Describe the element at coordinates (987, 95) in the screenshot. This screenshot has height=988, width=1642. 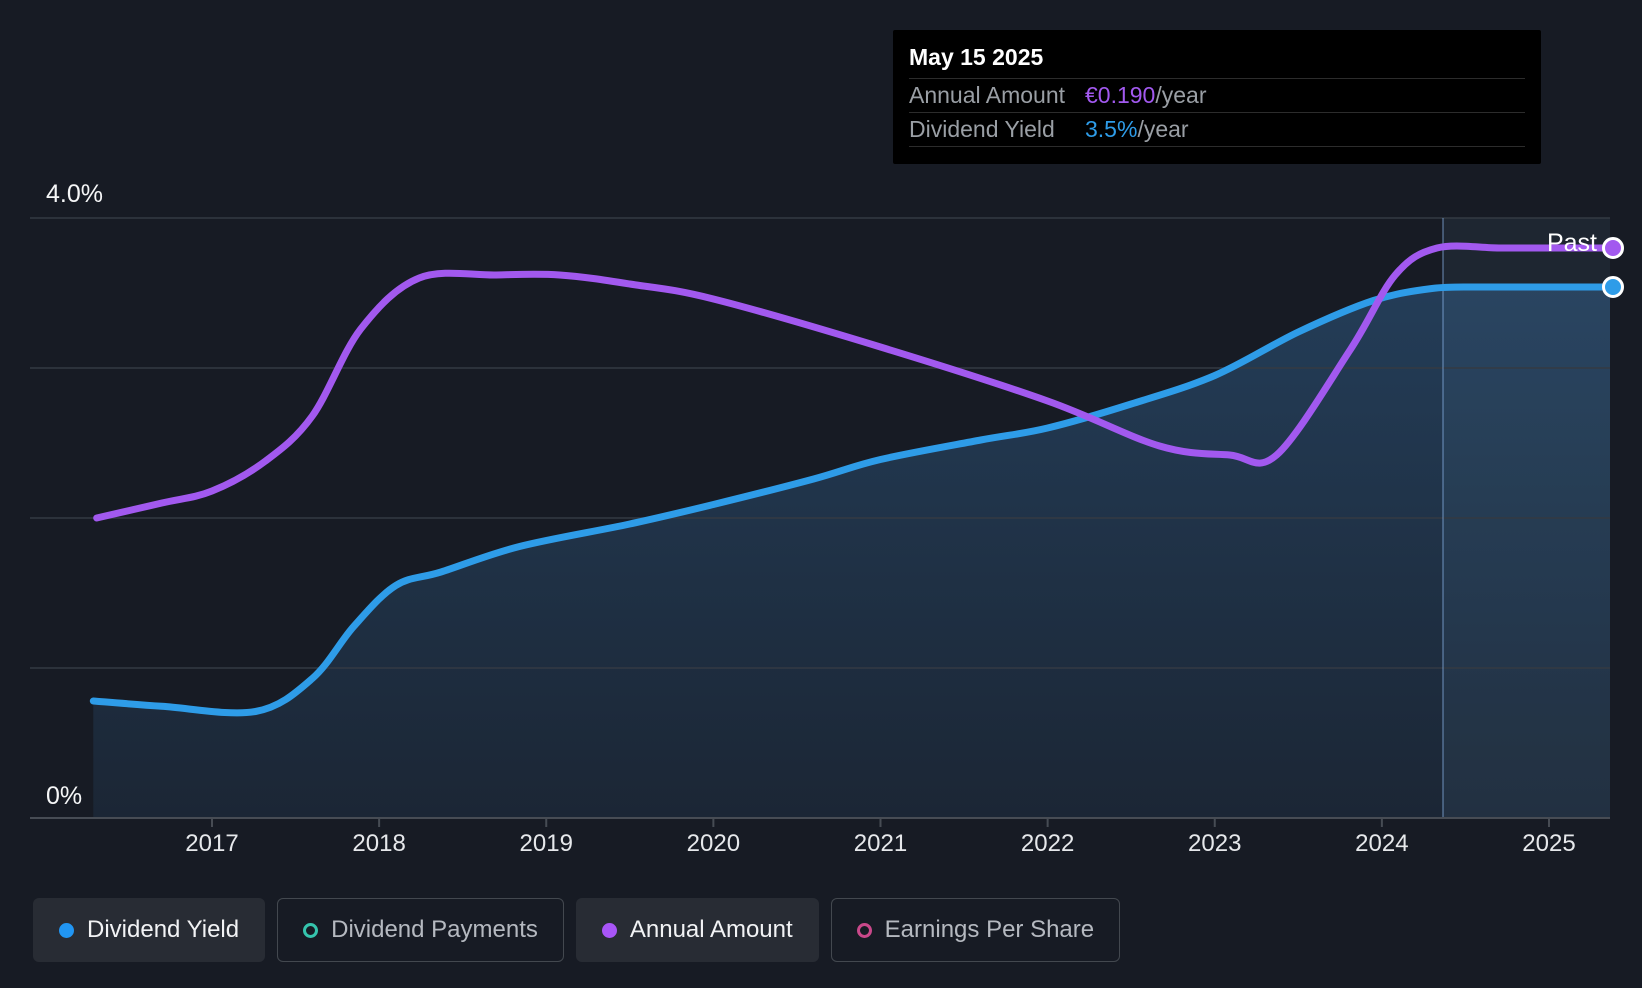
I see `tooltip-row-label: Annual Amount` at that location.